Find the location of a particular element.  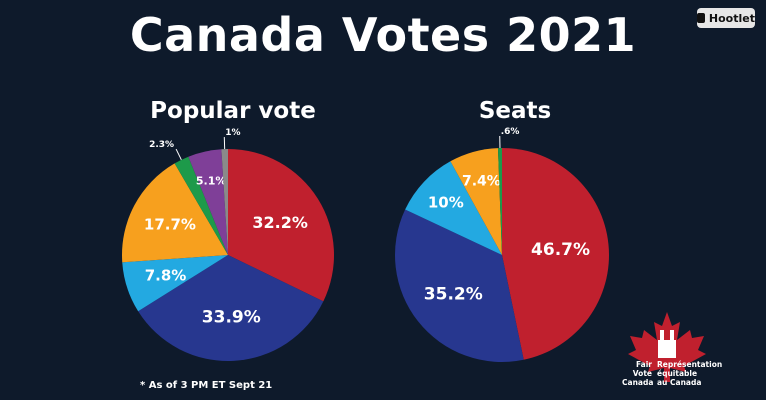

seats-title: Seats is located at coordinates (515, 111).